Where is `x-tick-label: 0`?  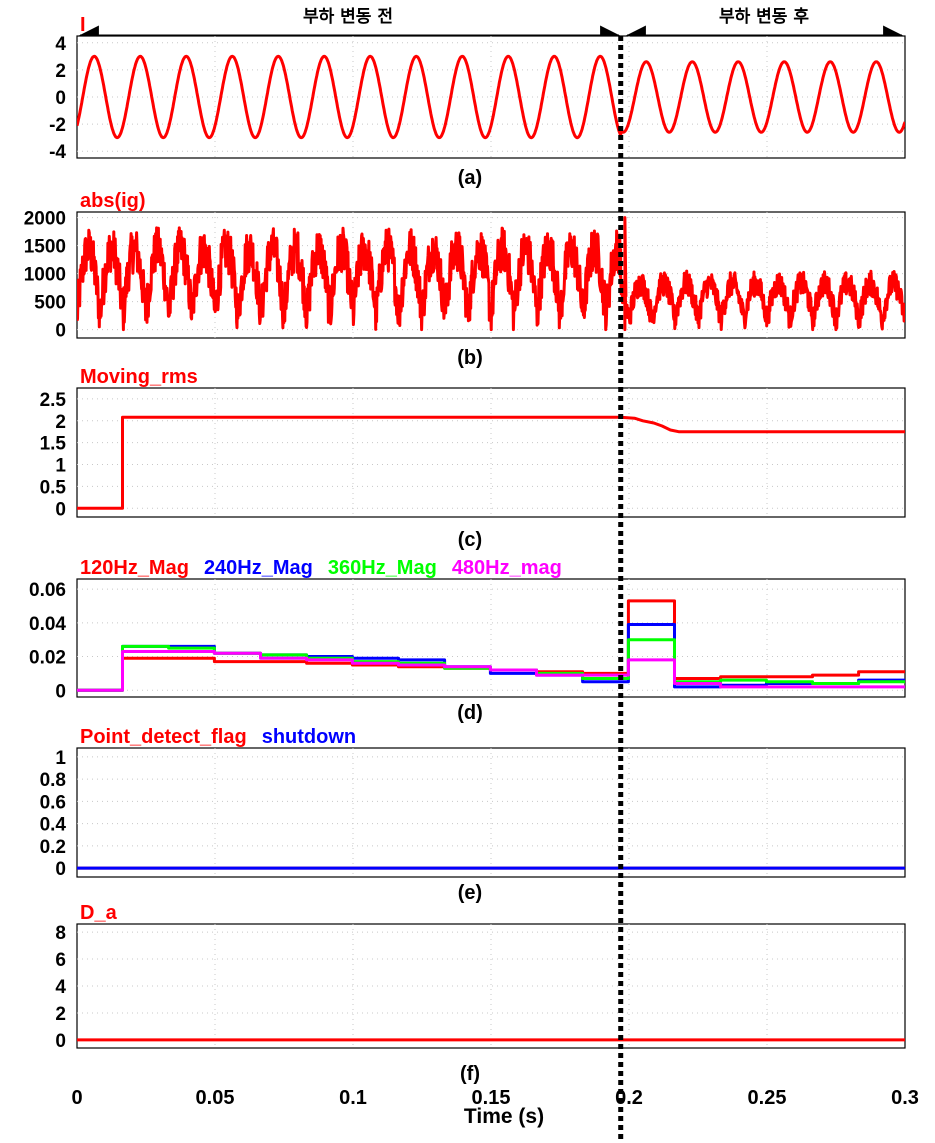
x-tick-label: 0 is located at coordinates (76, 1098).